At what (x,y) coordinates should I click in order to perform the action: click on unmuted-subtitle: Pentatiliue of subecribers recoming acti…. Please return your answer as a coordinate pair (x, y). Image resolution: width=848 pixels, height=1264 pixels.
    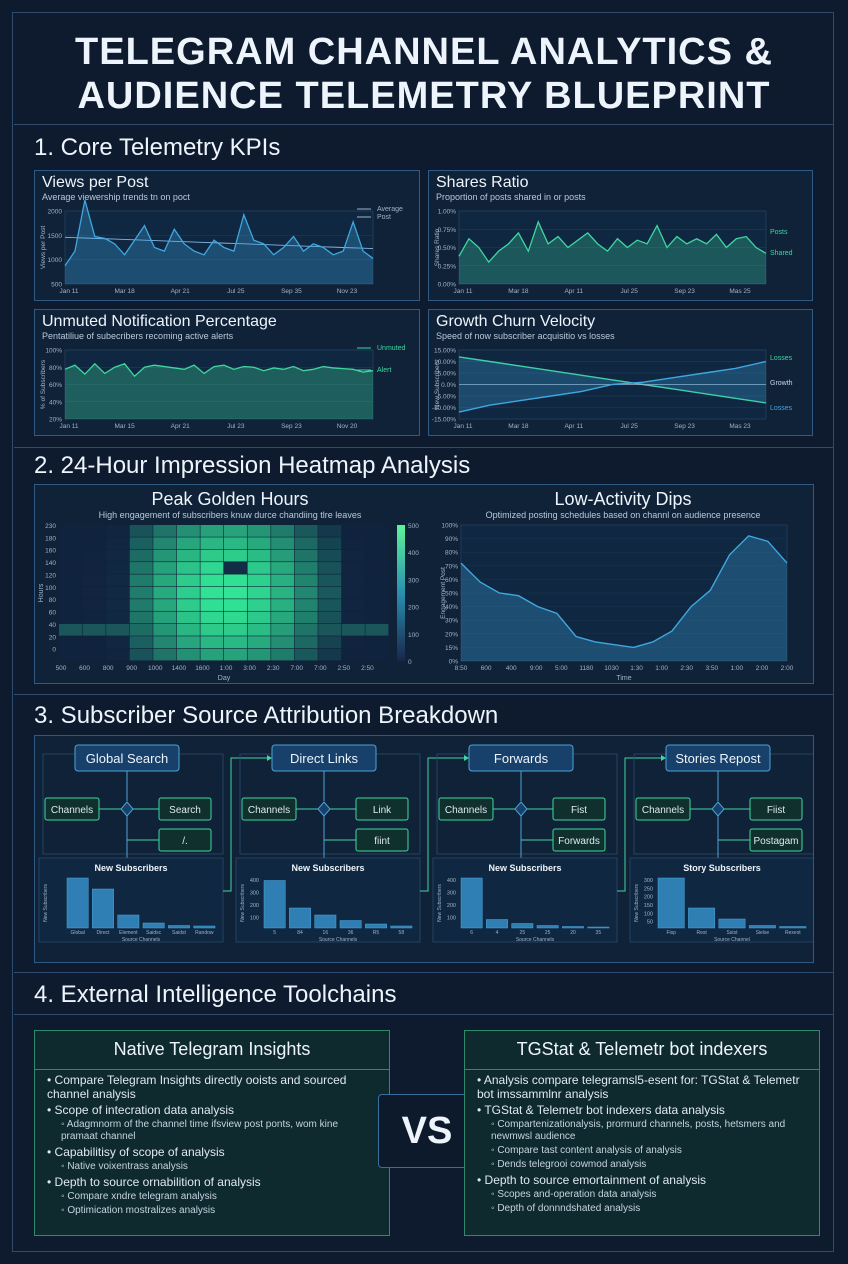
    Looking at the image, I should click on (138, 336).